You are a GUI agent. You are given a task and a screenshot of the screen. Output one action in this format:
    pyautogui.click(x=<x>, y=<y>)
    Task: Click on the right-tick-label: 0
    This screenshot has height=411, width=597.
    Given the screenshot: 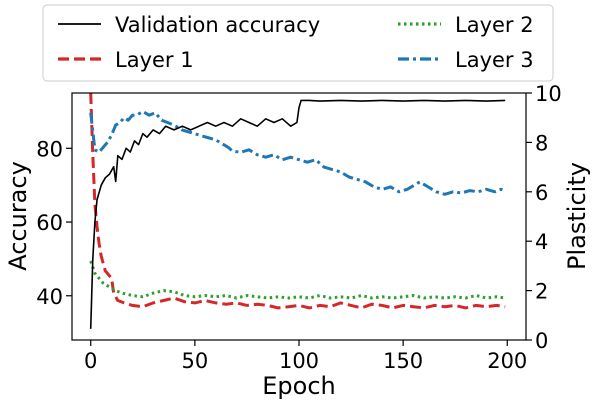 What is the action you would take?
    pyautogui.click(x=541, y=341)
    